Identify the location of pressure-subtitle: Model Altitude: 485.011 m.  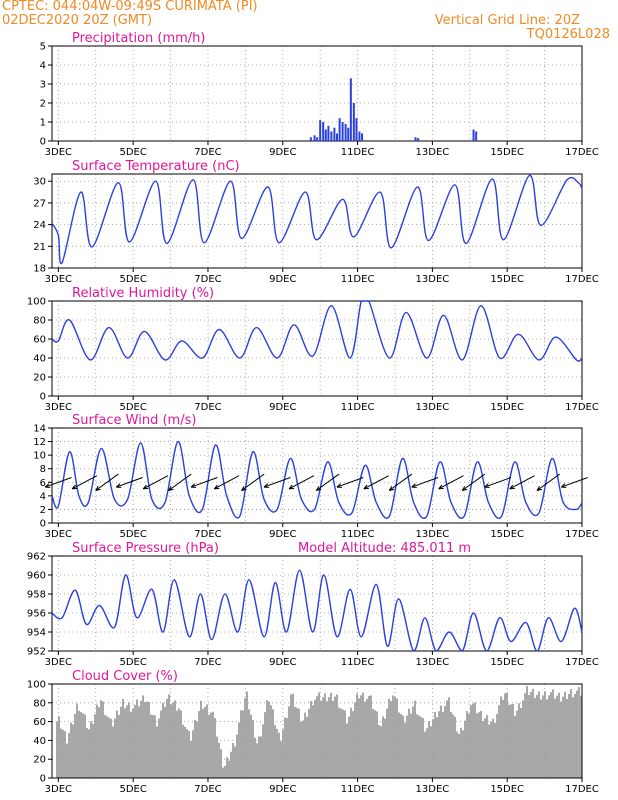
(384, 548).